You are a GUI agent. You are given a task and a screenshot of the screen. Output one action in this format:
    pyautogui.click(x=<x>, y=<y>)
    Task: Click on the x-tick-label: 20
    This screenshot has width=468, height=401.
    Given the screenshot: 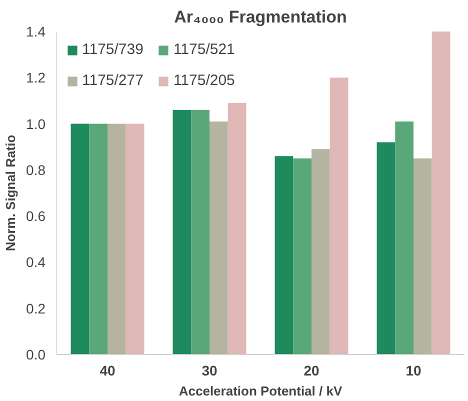 What is the action you would take?
    pyautogui.click(x=312, y=370)
    